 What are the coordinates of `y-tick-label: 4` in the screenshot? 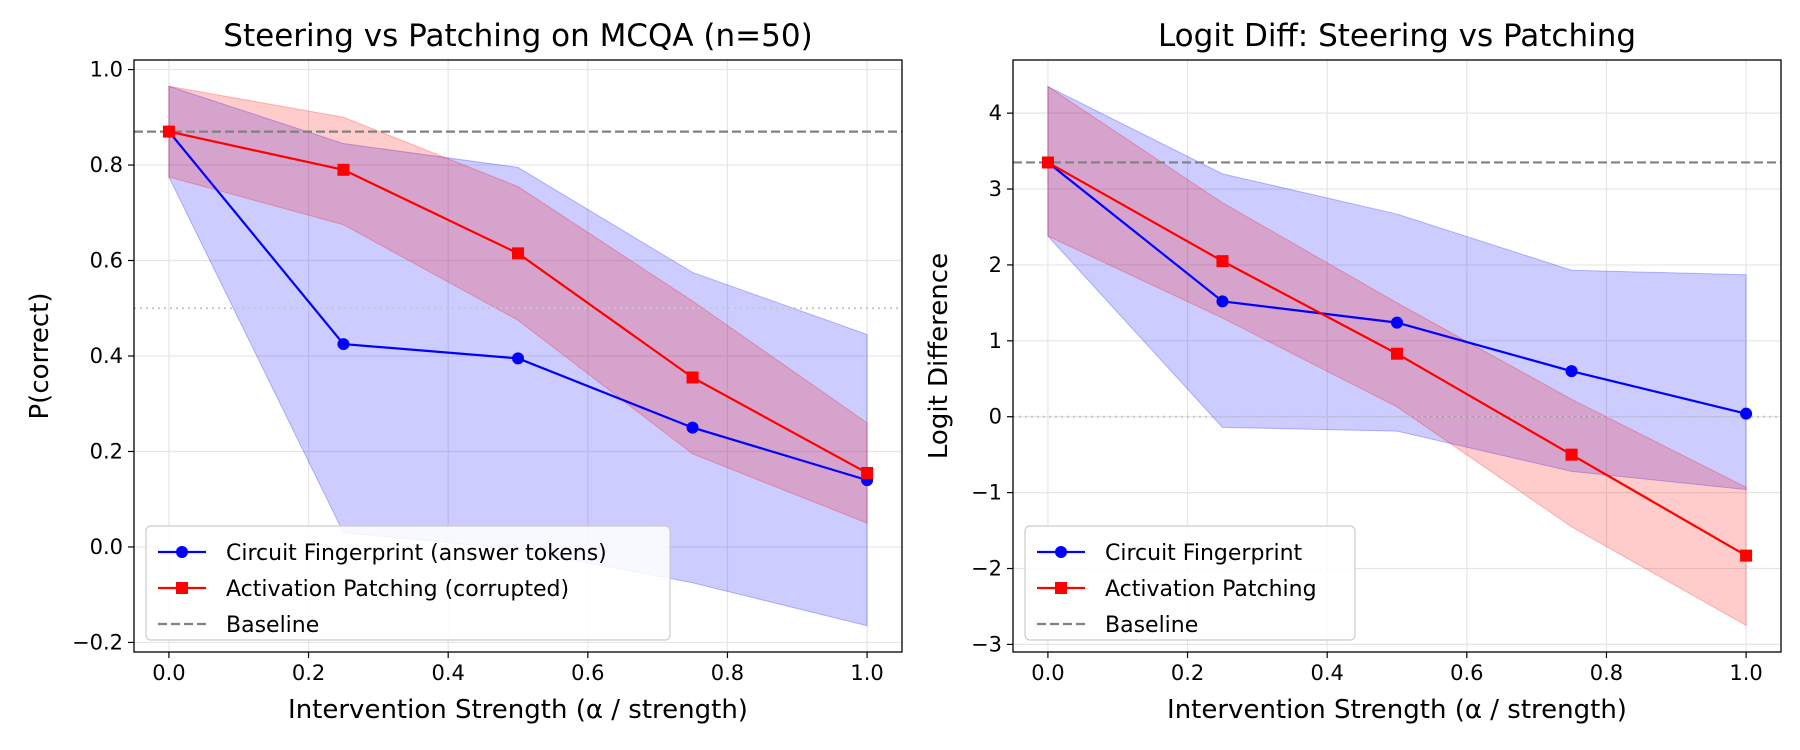 It's located at (995, 113).